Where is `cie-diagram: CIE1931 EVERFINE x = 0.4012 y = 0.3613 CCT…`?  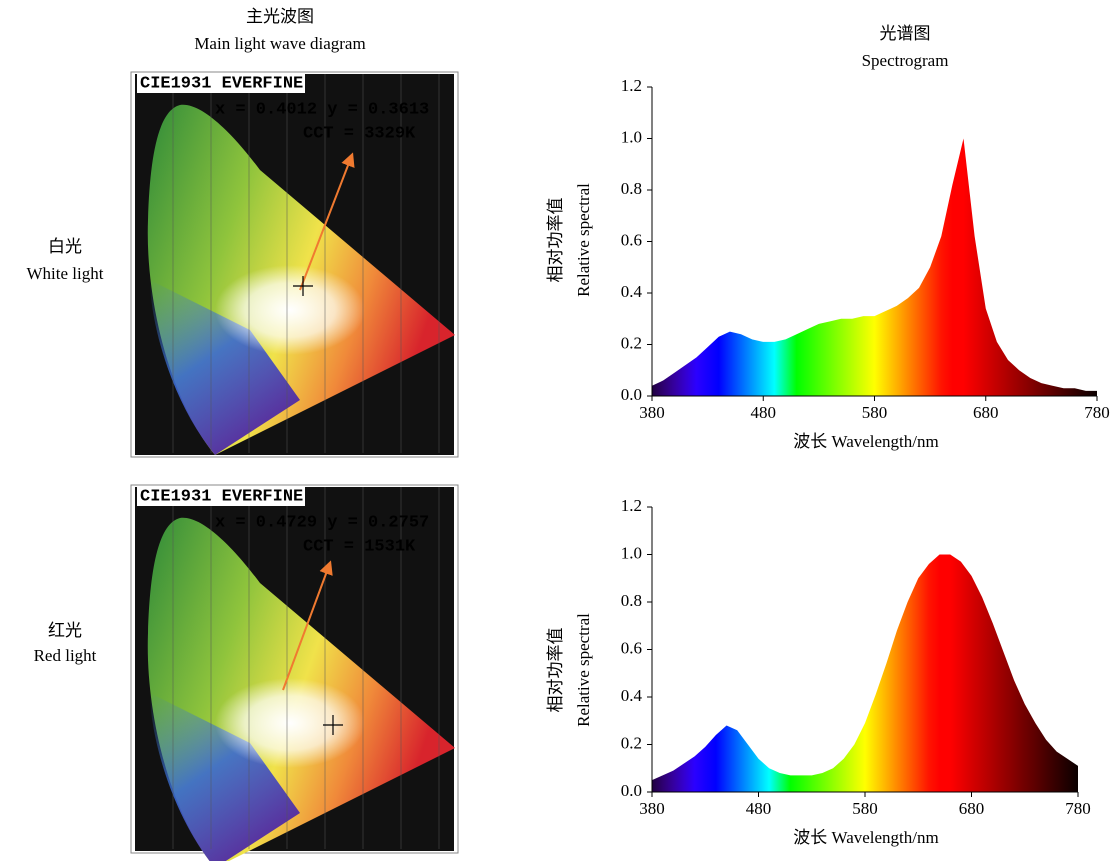
cie-diagram: CIE1931 EVERFINE x = 0.4012 y = 0.3613 CCT… is located at coordinates (294, 264).